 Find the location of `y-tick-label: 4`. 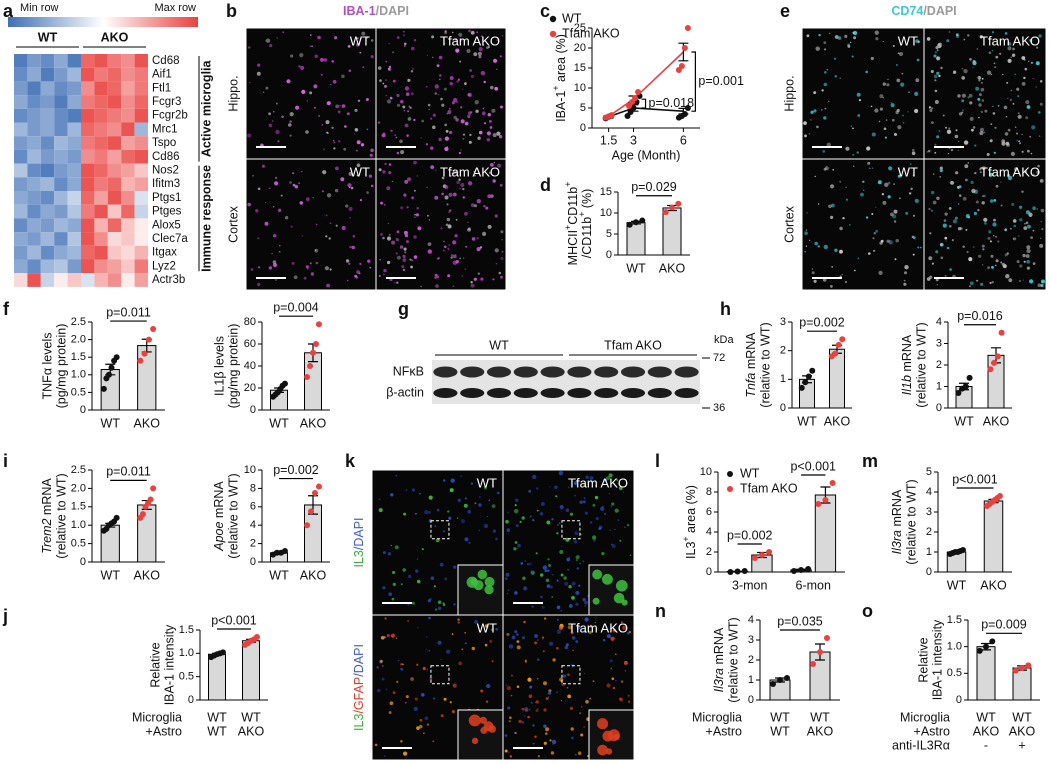

y-tick-label: 4 is located at coordinates (709, 532).